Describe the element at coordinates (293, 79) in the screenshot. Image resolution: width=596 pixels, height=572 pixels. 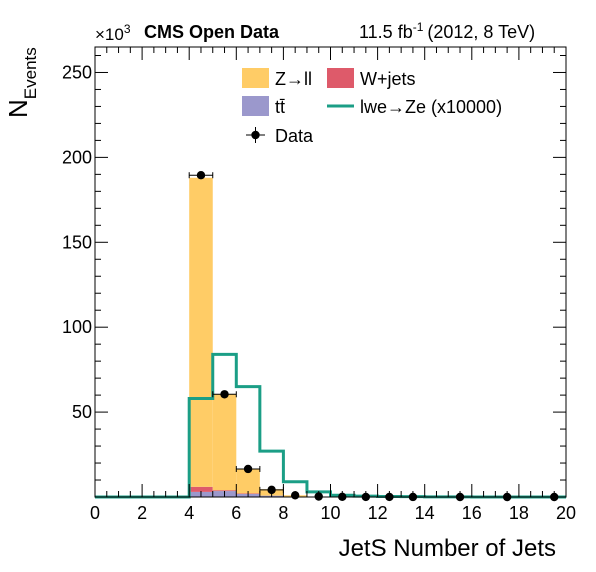
I see `legend-zll-label: Z→ll` at that location.